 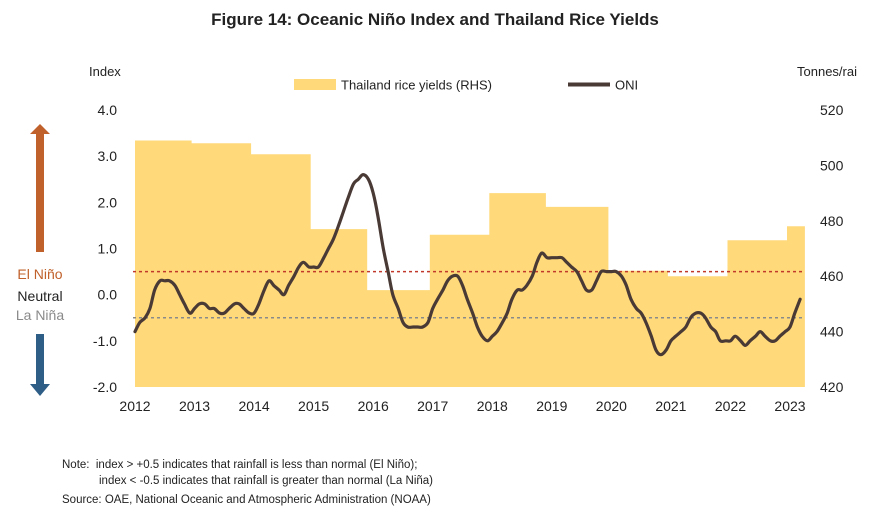 What do you see at coordinates (40, 365) in the screenshot?
I see `la-nina-arrow-icon` at bounding box center [40, 365].